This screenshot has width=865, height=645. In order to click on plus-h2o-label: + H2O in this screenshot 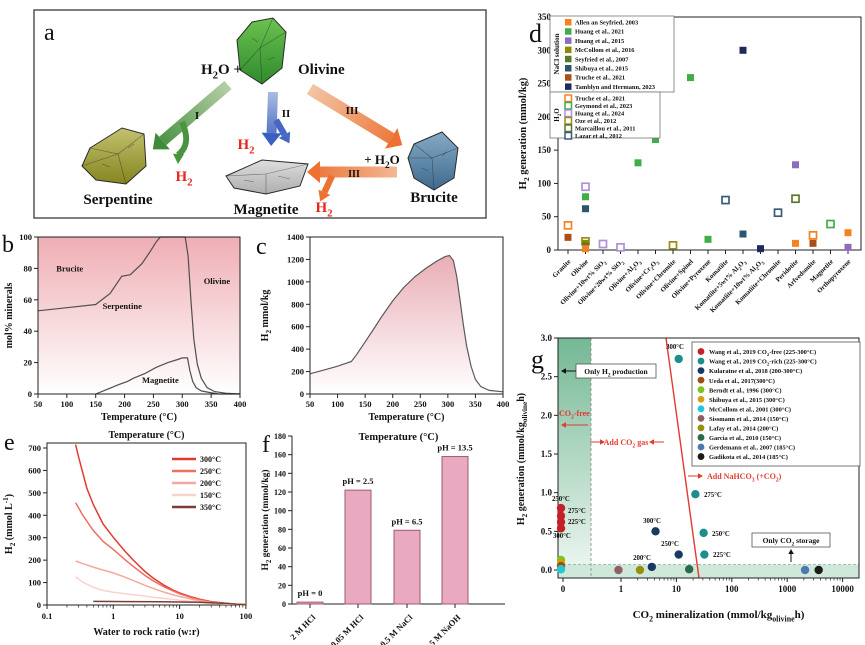, I will do `click(382, 161)`.